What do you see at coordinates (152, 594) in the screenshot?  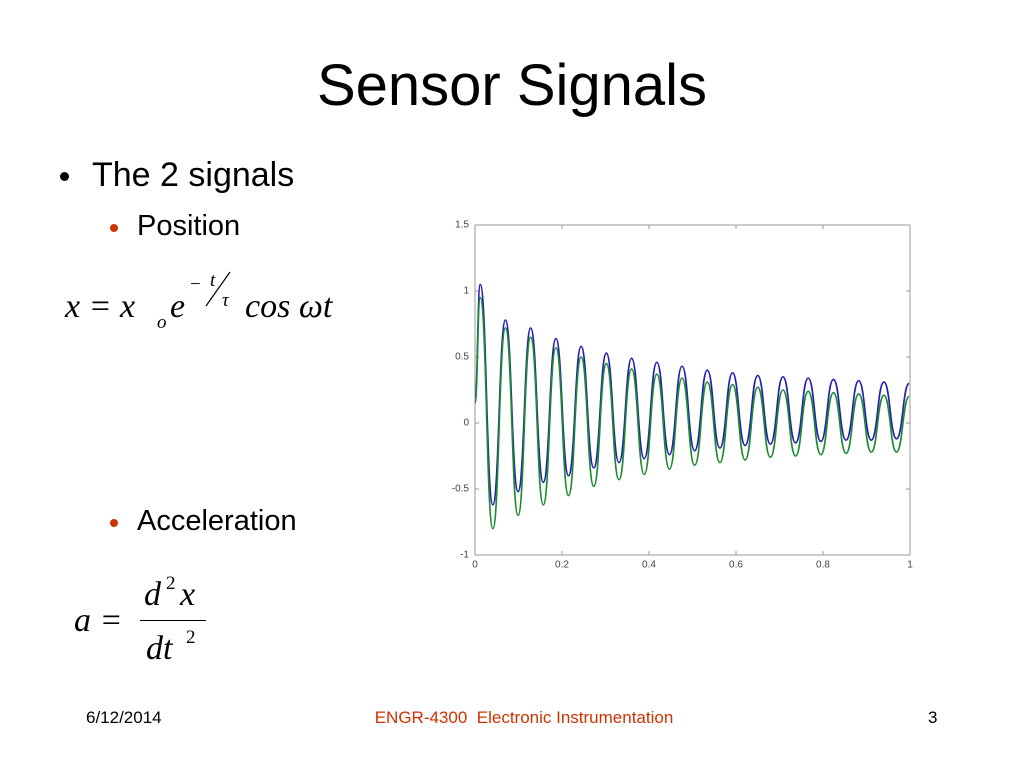 I see `eq-part: d` at bounding box center [152, 594].